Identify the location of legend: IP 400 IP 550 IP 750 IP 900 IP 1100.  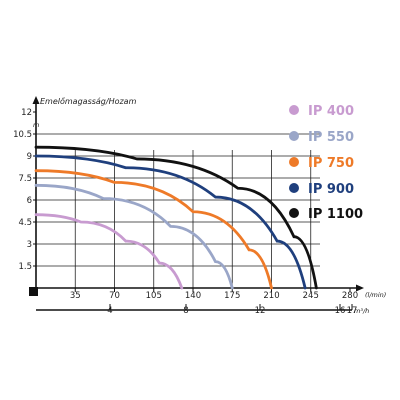
(326, 163).